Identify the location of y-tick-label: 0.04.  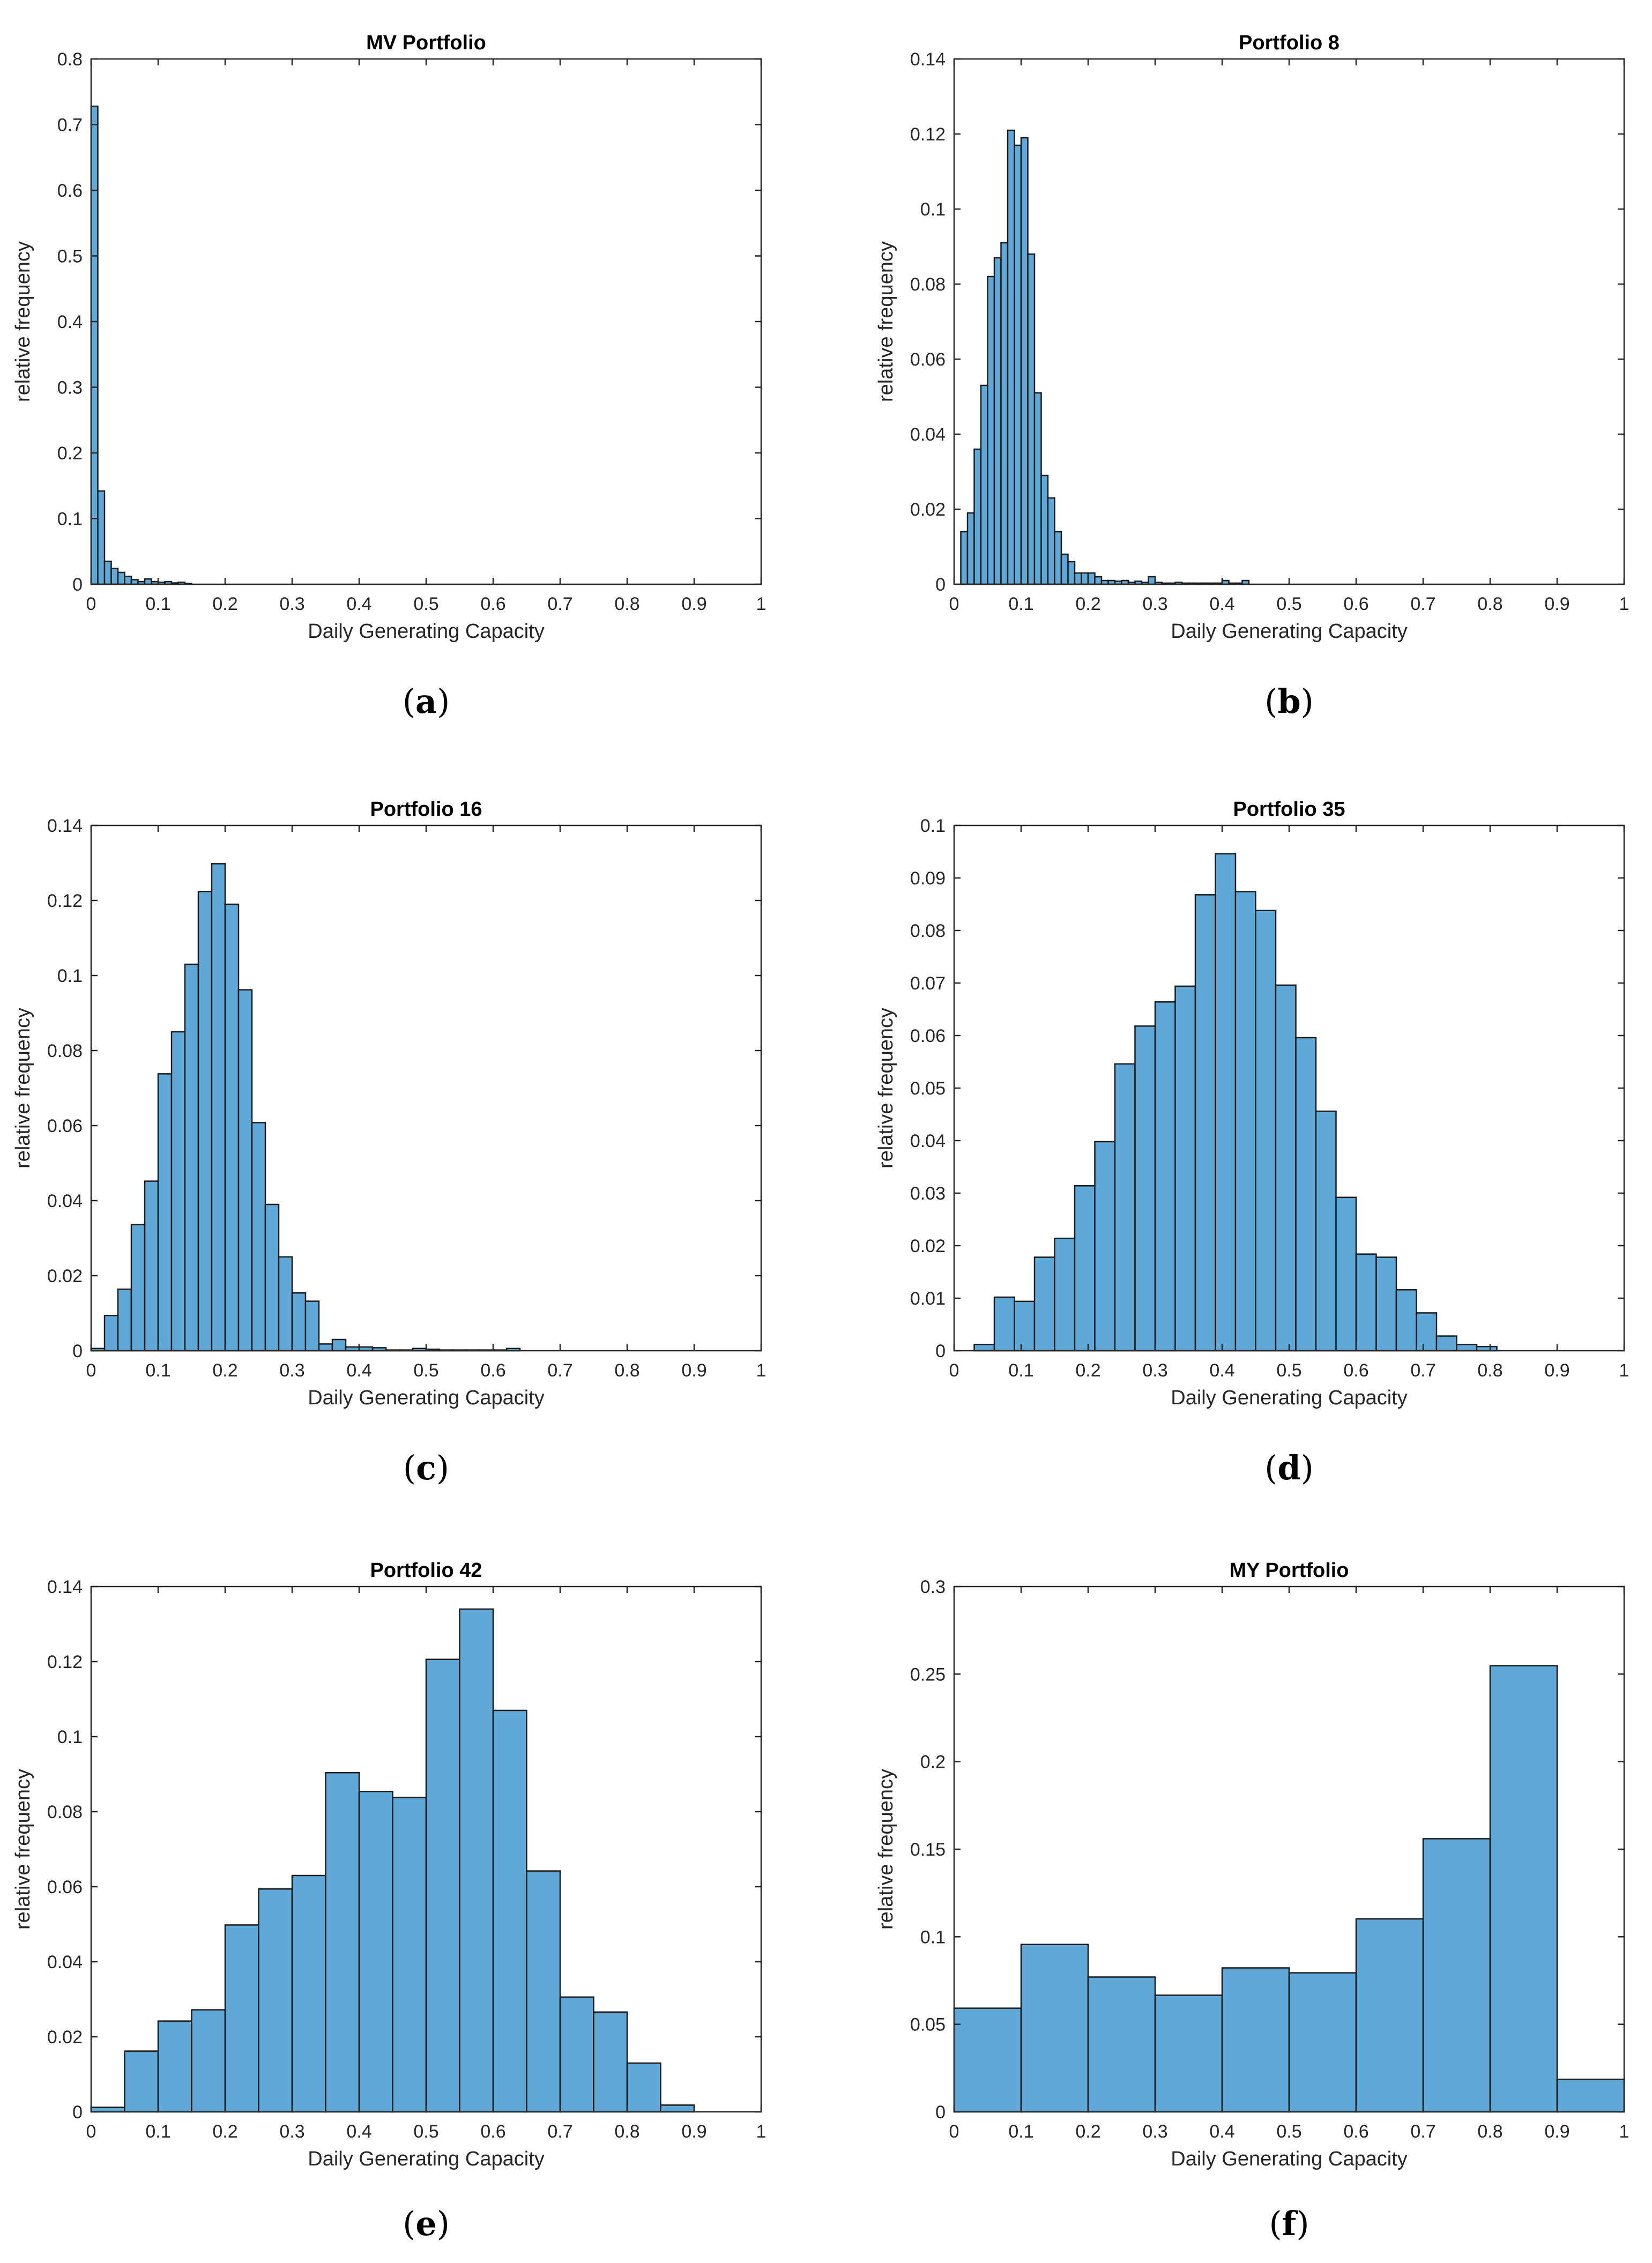
(65, 1962).